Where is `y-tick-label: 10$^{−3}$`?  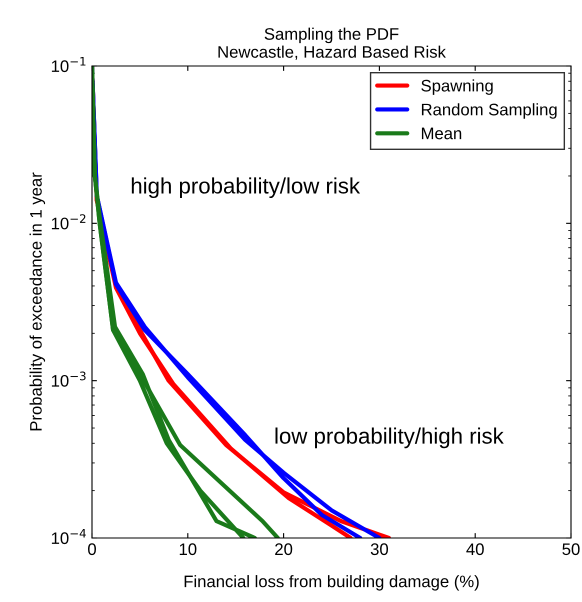
y-tick-label: 10$^{−3}$ is located at coordinates (69, 379).